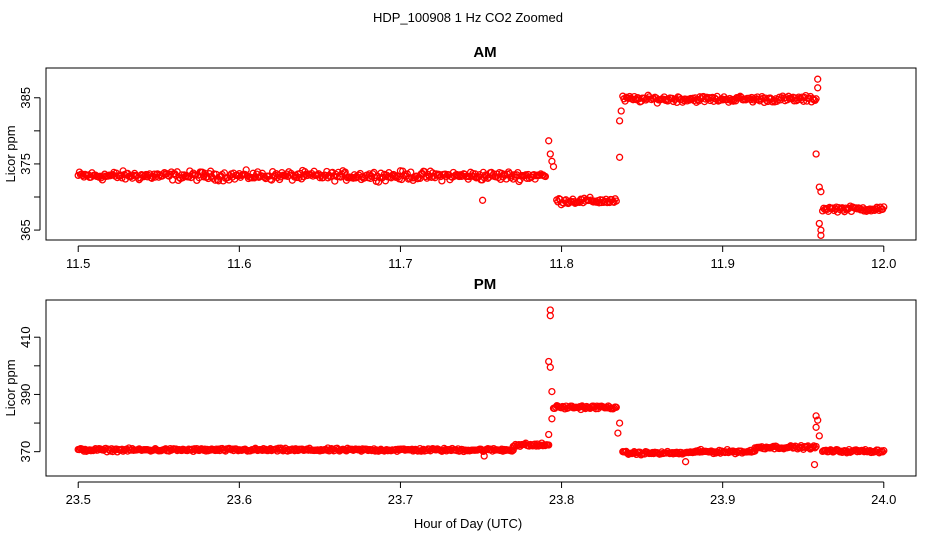 The width and height of the screenshot is (936, 540). I want to click on am-x-tick-label: 11.6, so click(239, 263).